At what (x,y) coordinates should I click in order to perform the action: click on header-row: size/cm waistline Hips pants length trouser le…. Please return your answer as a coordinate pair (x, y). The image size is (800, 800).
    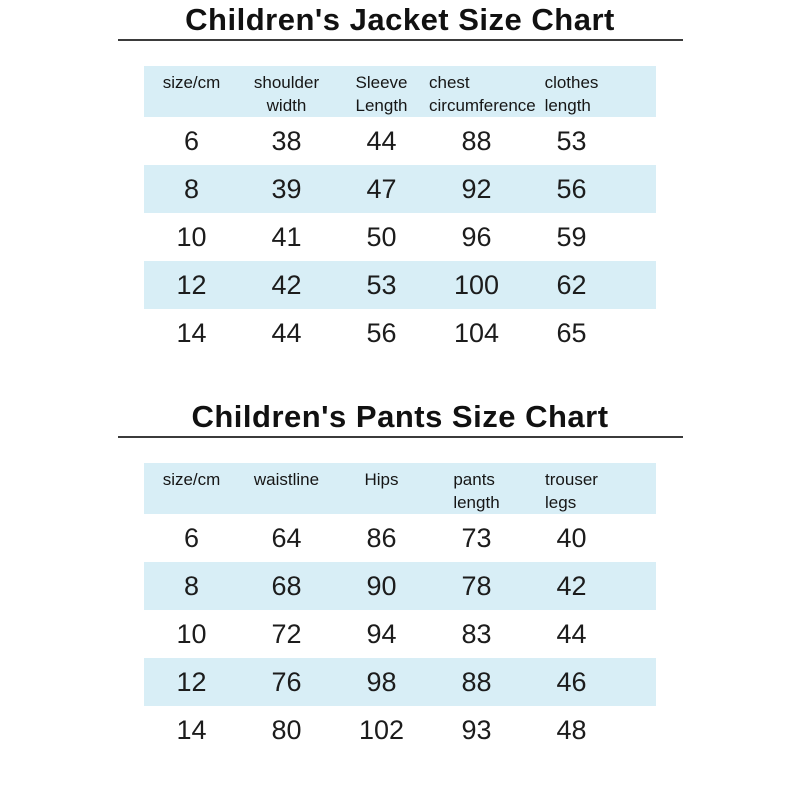
    Looking at the image, I should click on (400, 488).